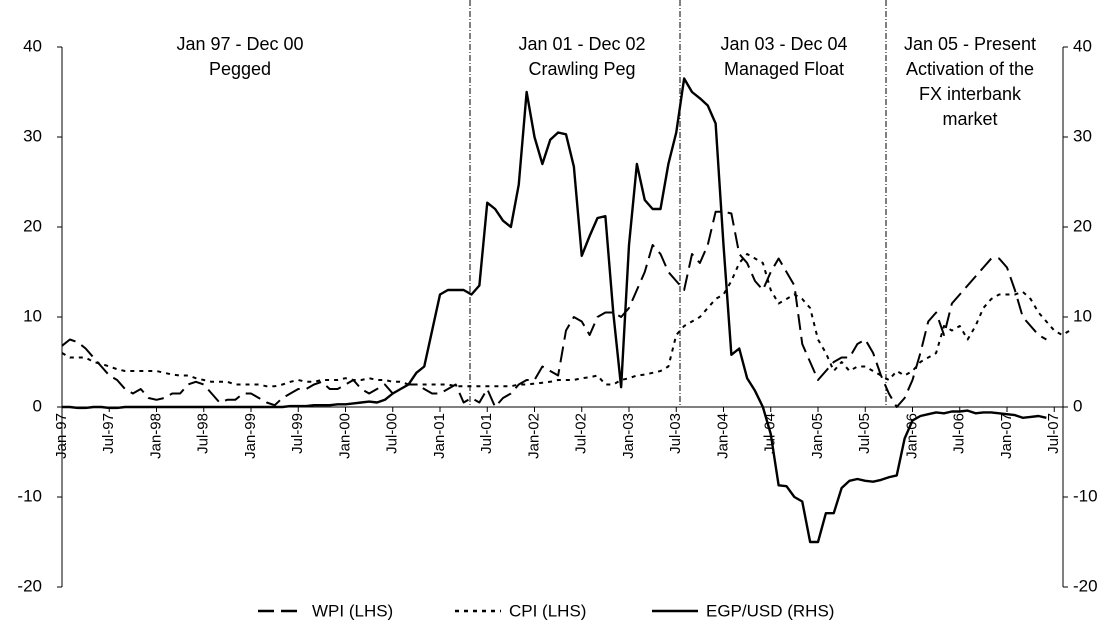  What do you see at coordinates (547, 610) in the screenshot?
I see `legend-label: CPI (LHS)` at bounding box center [547, 610].